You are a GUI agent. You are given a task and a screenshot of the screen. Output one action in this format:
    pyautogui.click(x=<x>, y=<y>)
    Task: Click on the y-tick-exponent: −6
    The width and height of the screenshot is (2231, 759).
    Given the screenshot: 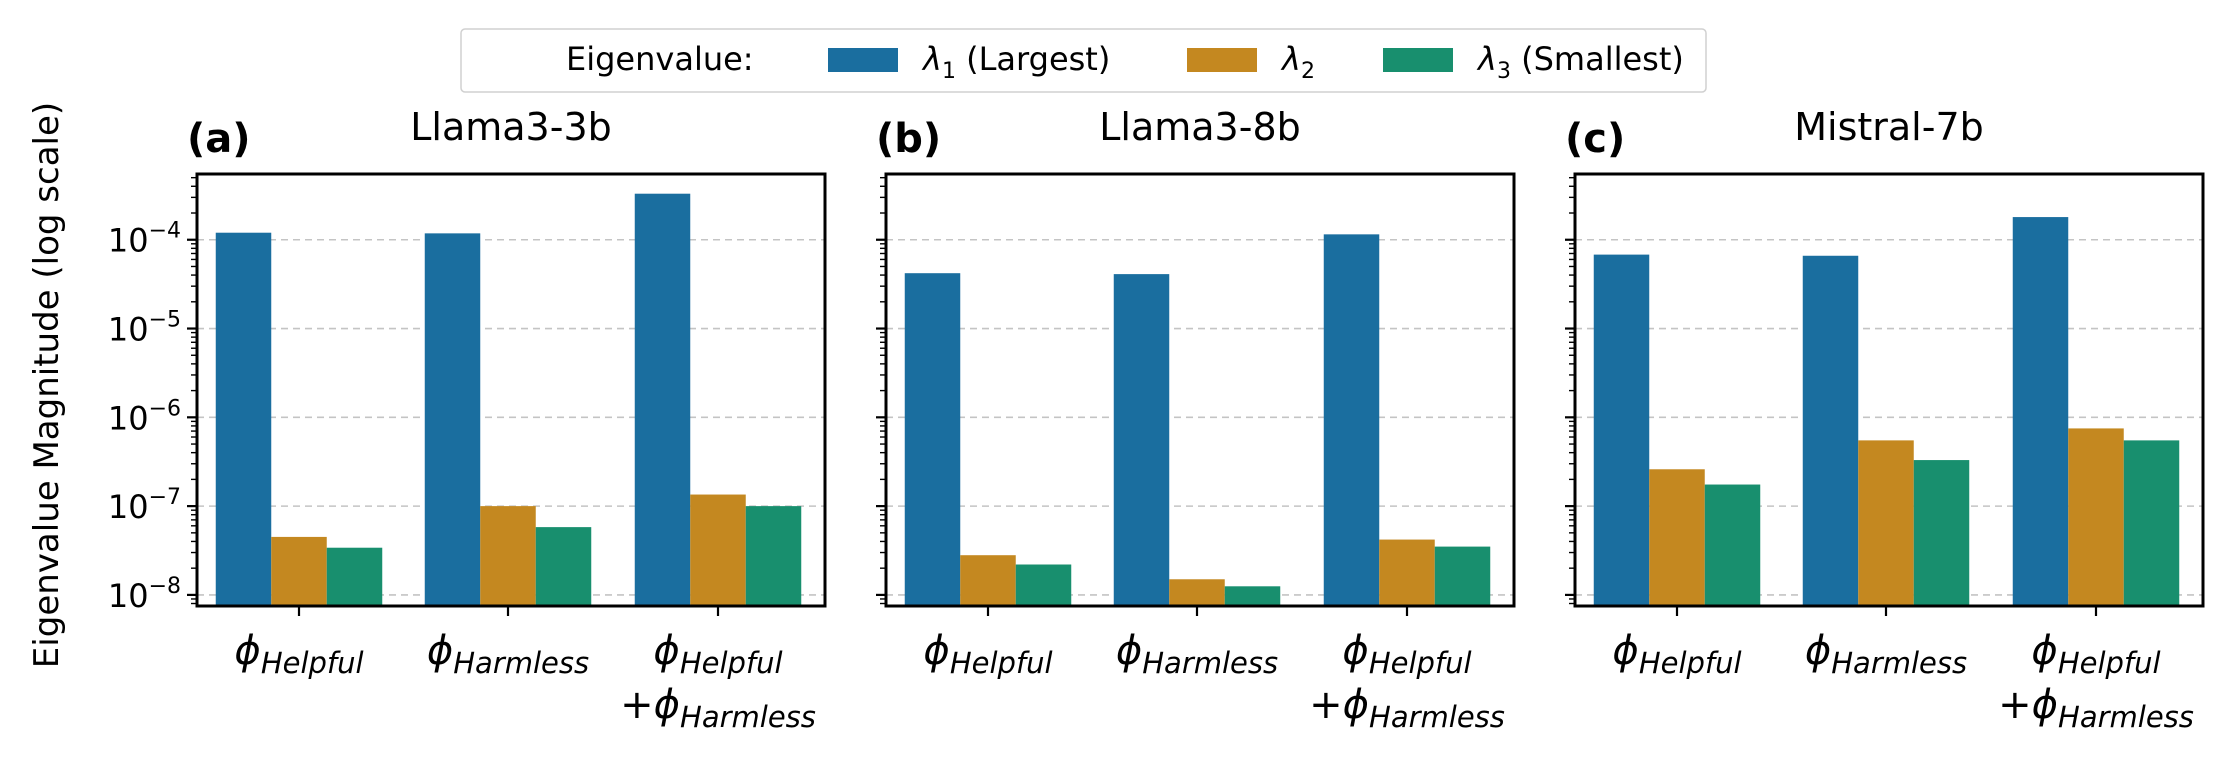 What is the action you would take?
    pyautogui.click(x=165, y=408)
    